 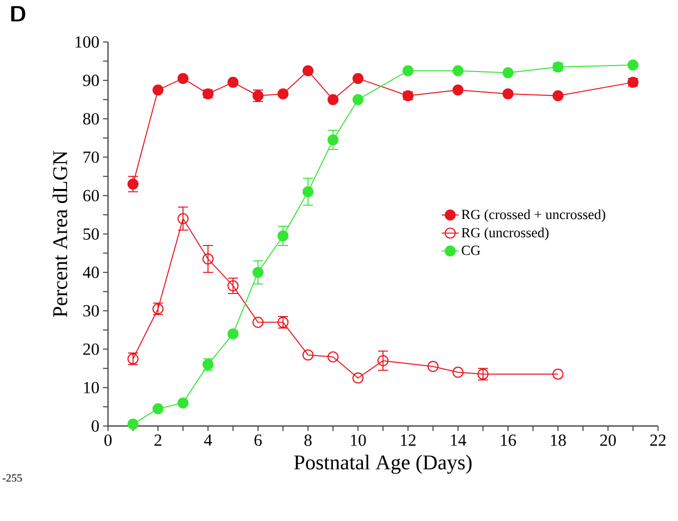 I want to click on y-tick-label: 20, so click(x=91, y=349).